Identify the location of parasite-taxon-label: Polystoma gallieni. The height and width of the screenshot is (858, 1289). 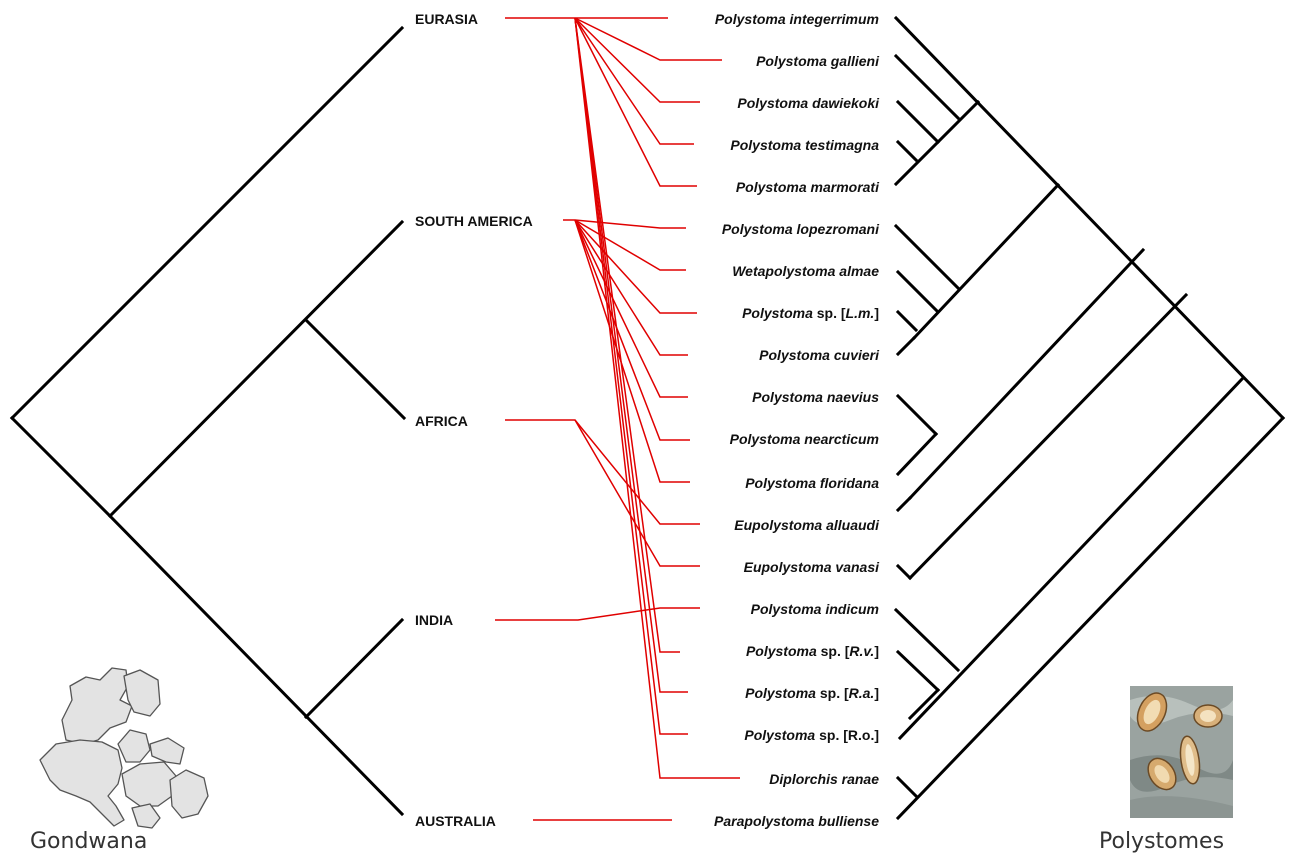
(818, 61).